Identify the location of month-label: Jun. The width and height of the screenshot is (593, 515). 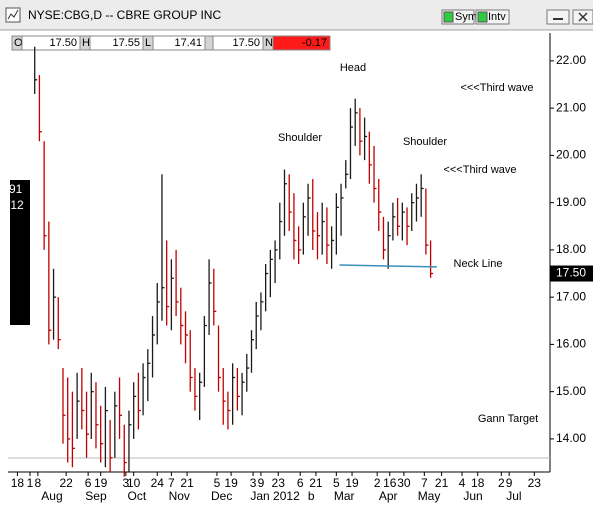
(472, 496).